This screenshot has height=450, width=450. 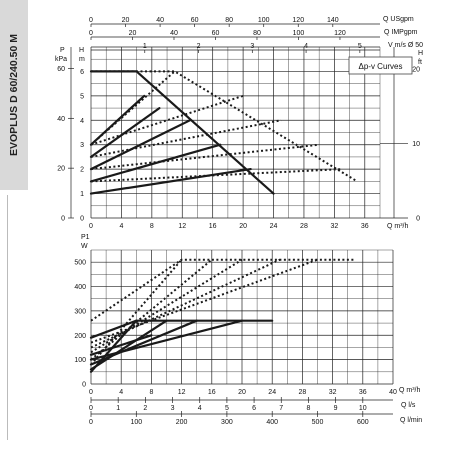 What do you see at coordinates (365, 226) in the screenshot?
I see `top-q-tick: 36` at bounding box center [365, 226].